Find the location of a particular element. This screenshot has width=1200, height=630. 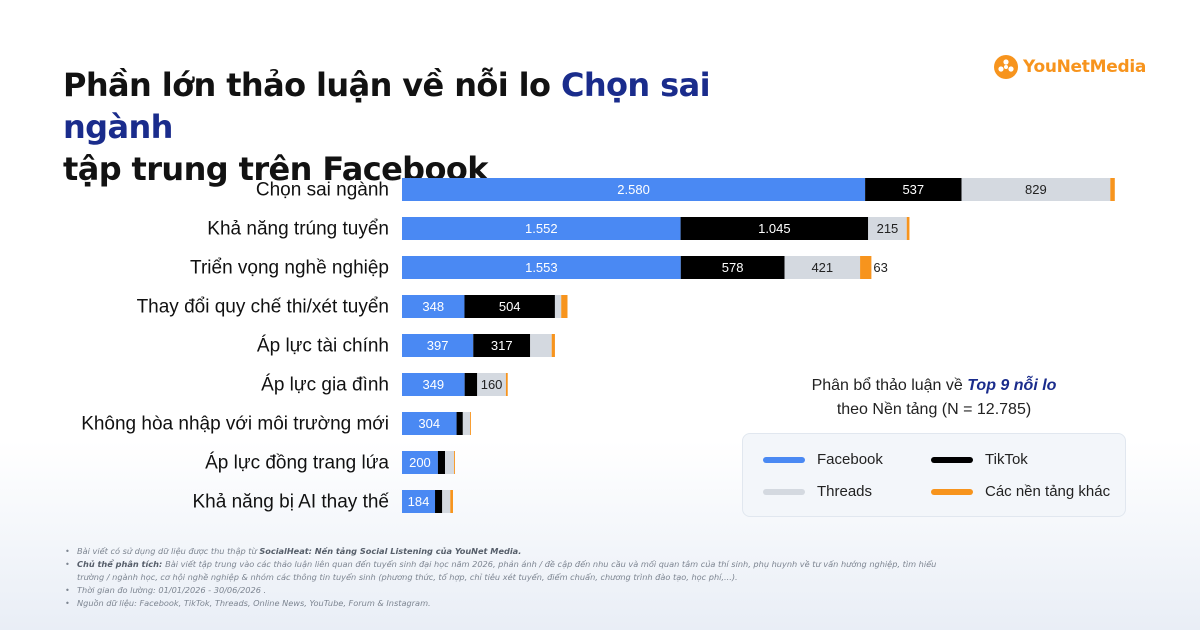

younet-logo-icon is located at coordinates (1006, 67).